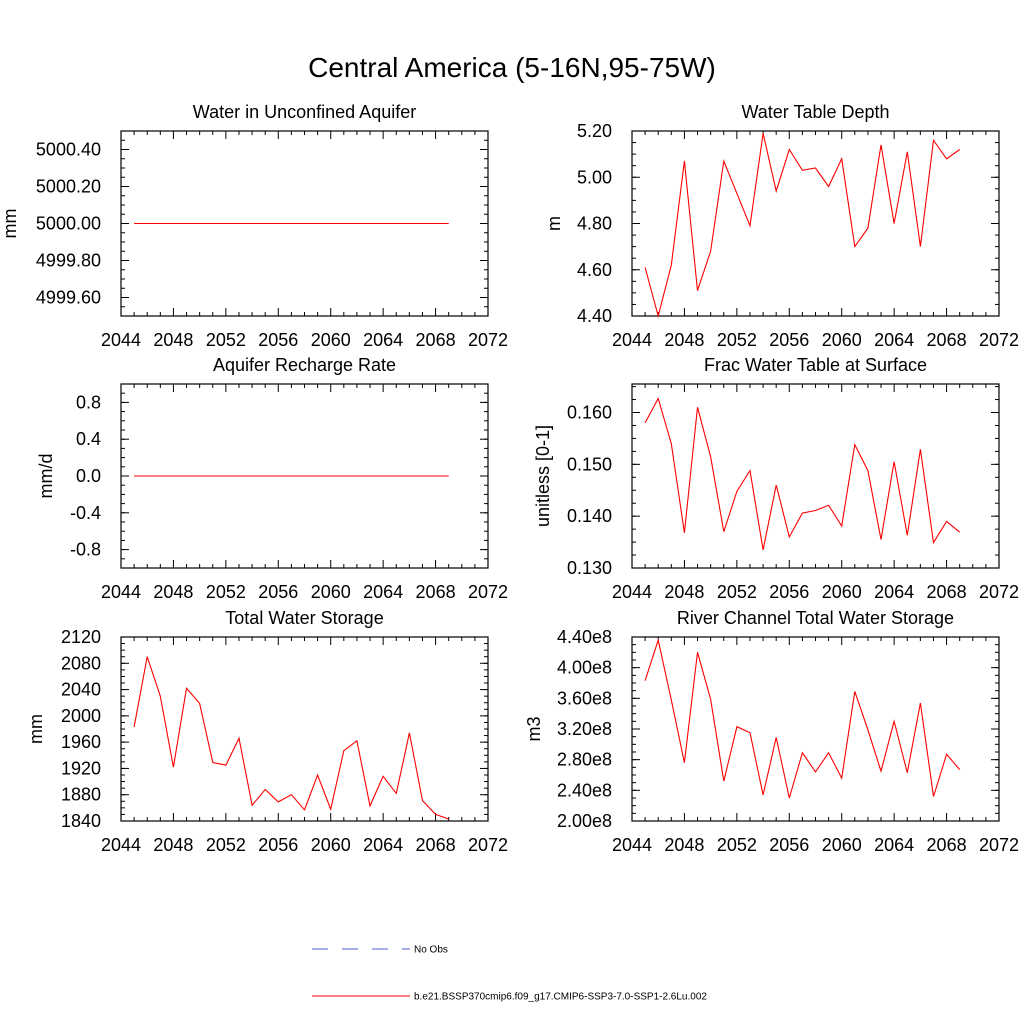 This screenshot has width=1024, height=1024. I want to click on y-tick-label: 1960, so click(81, 742).